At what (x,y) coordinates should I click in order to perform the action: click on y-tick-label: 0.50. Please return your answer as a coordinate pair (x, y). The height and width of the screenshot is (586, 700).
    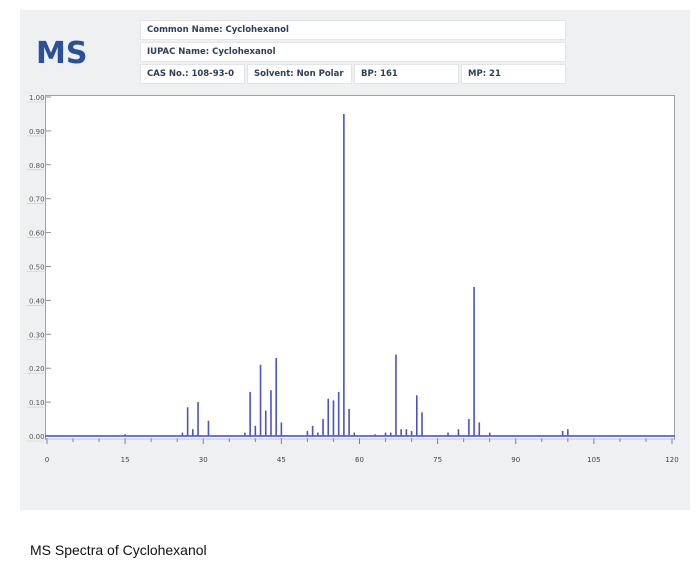
    Looking at the image, I should click on (37, 268).